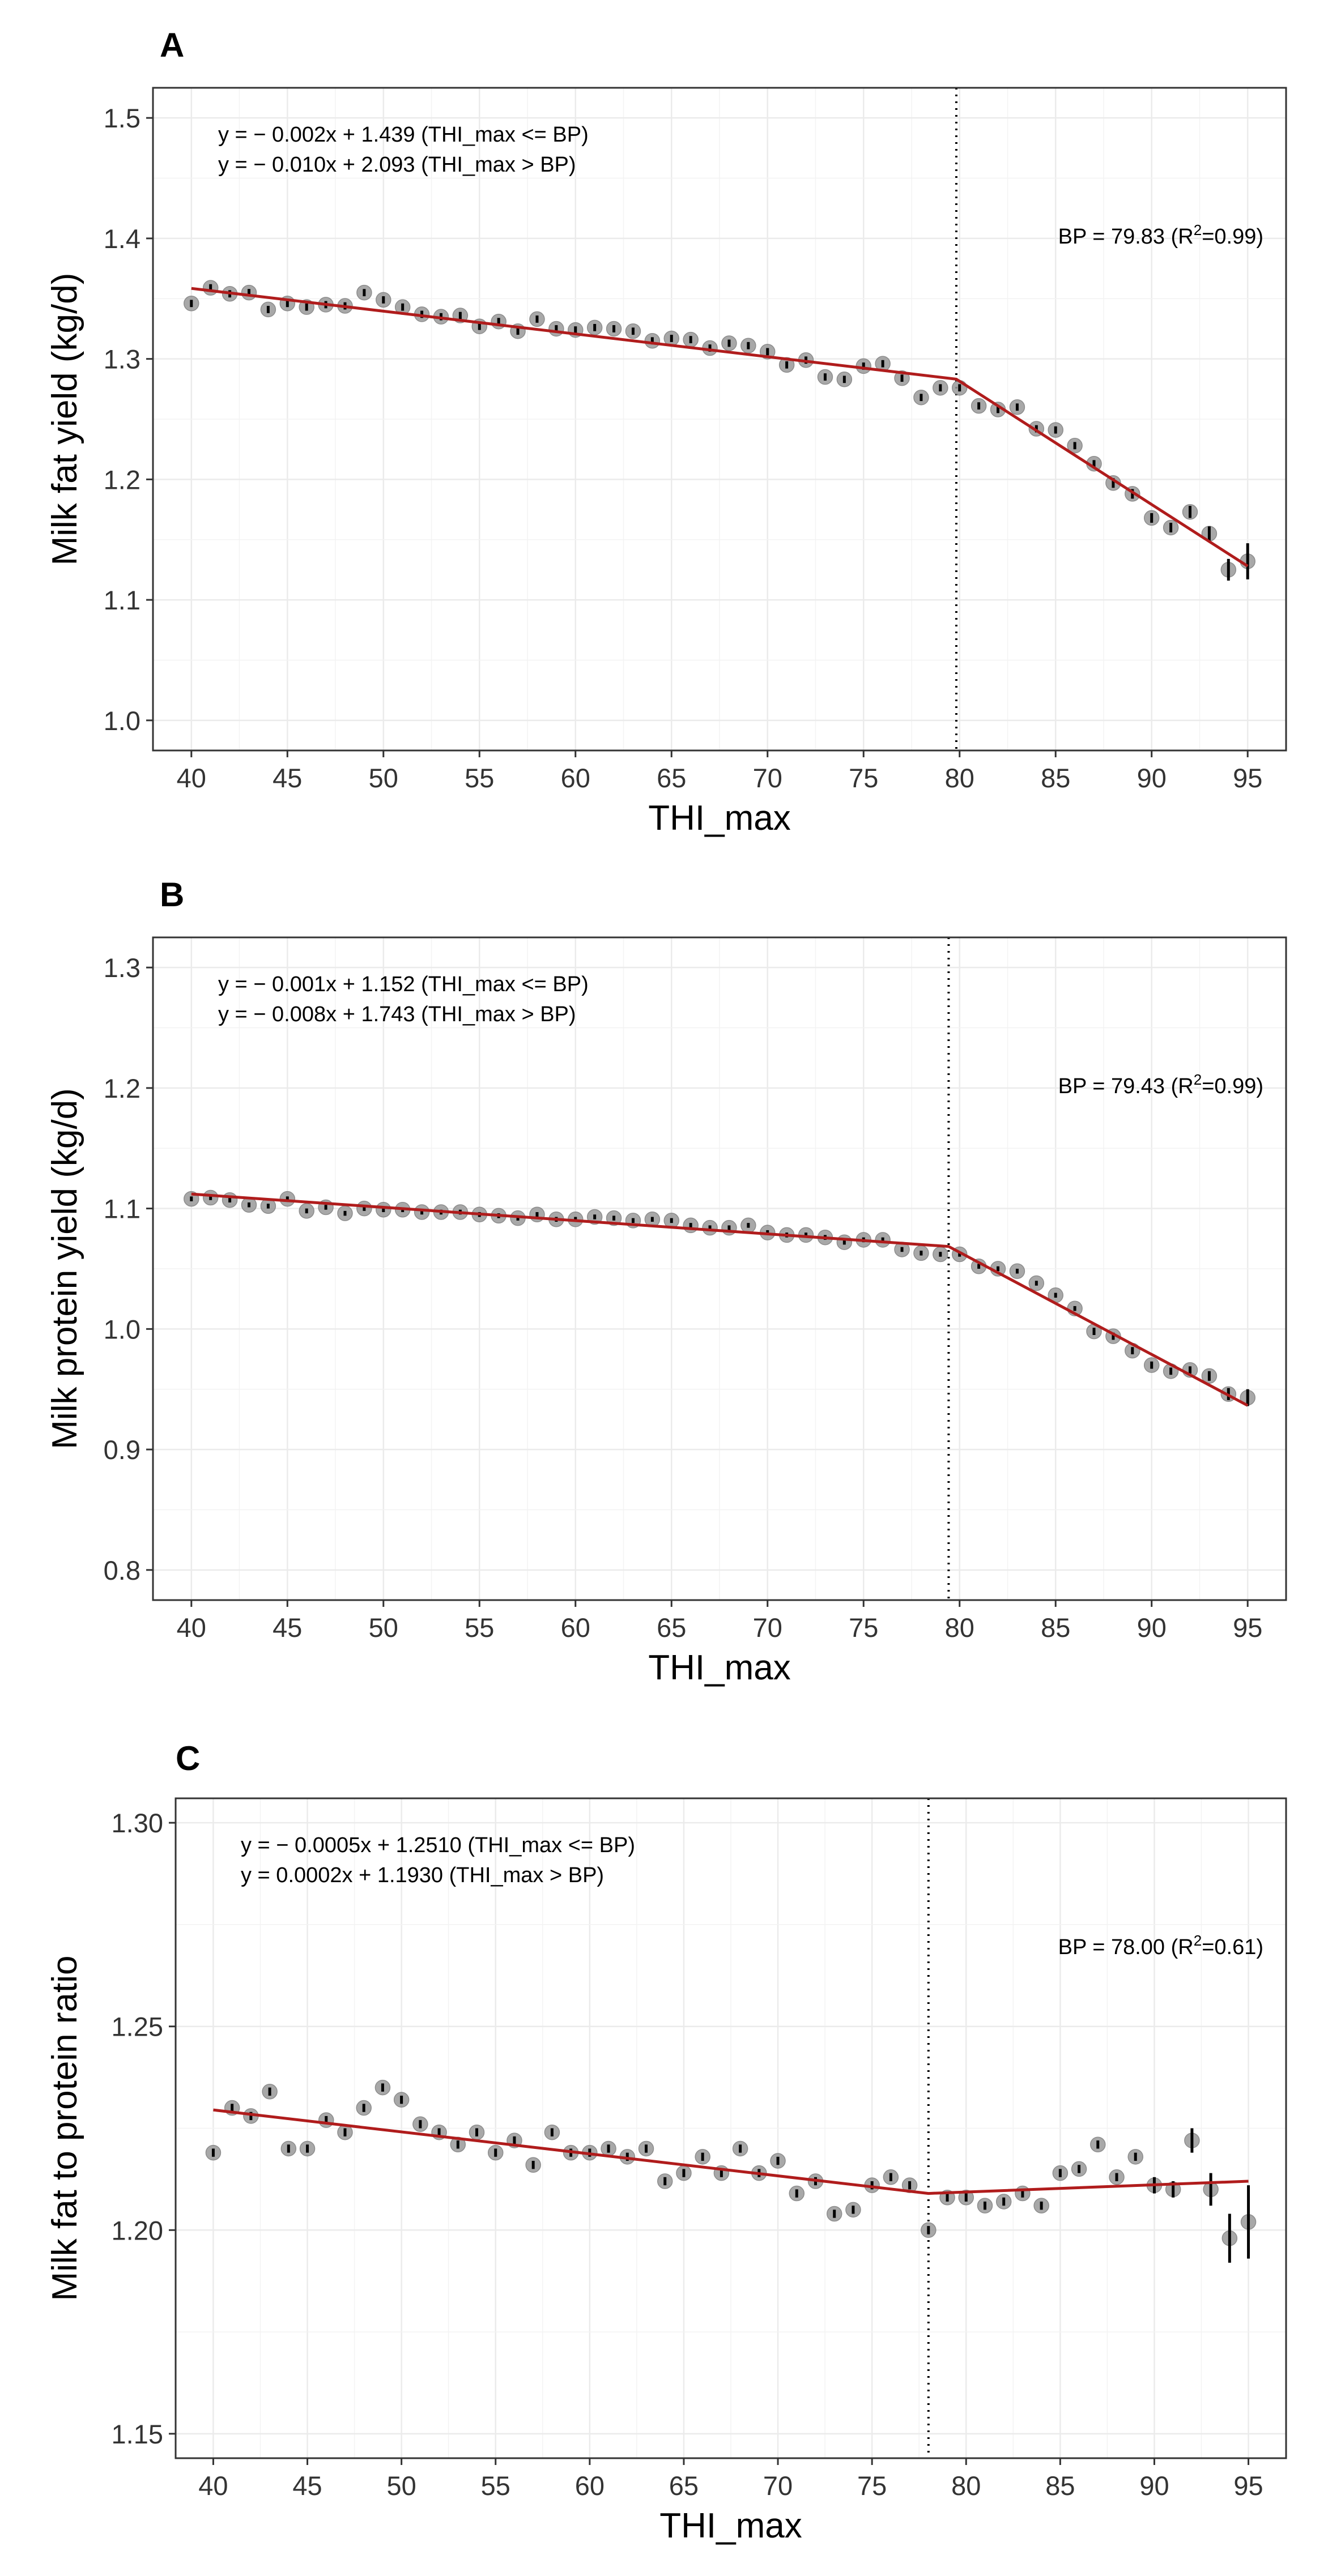  What do you see at coordinates (172, 45) in the screenshot?
I see `panel-label: A` at bounding box center [172, 45].